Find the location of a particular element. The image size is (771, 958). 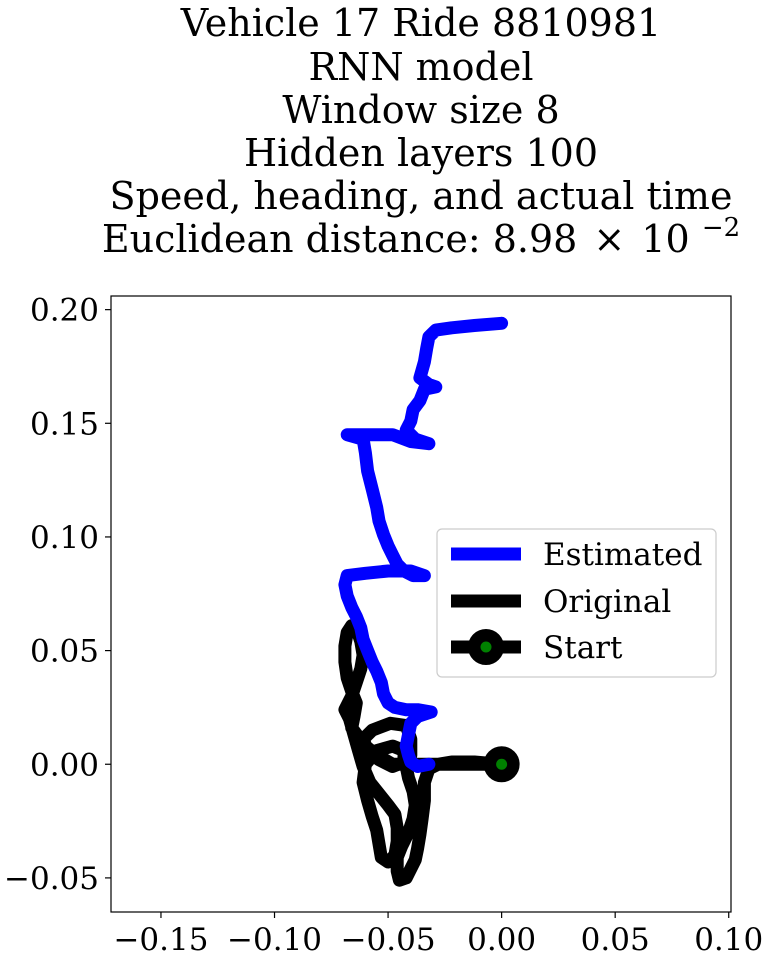

legend-label-estimated: Estimated is located at coordinates (622, 555).